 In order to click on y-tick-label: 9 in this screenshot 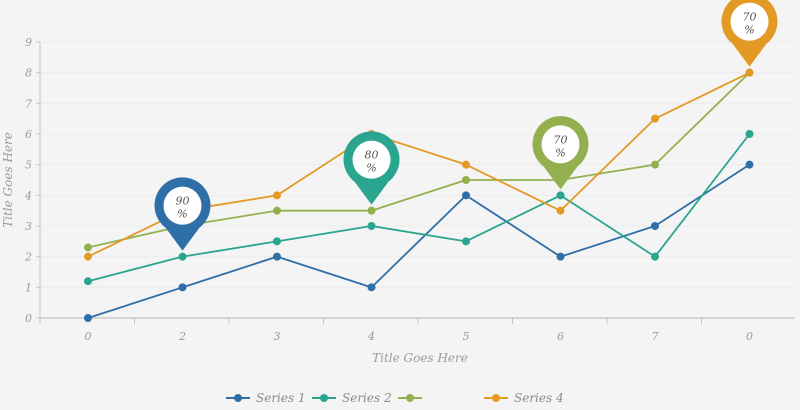, I will do `click(28, 42)`.